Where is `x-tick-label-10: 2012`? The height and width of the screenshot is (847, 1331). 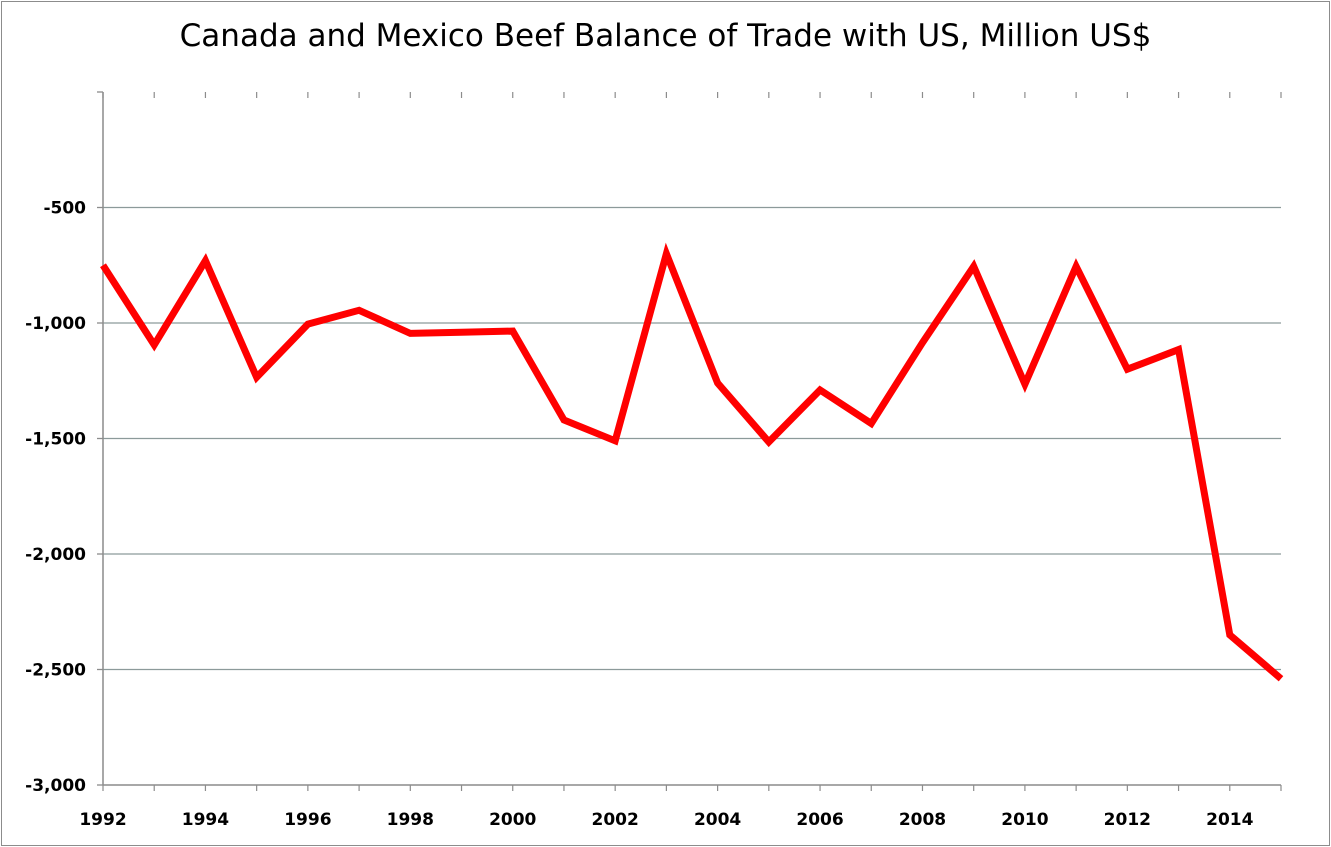
x-tick-label-10: 2012 is located at coordinates (1127, 820).